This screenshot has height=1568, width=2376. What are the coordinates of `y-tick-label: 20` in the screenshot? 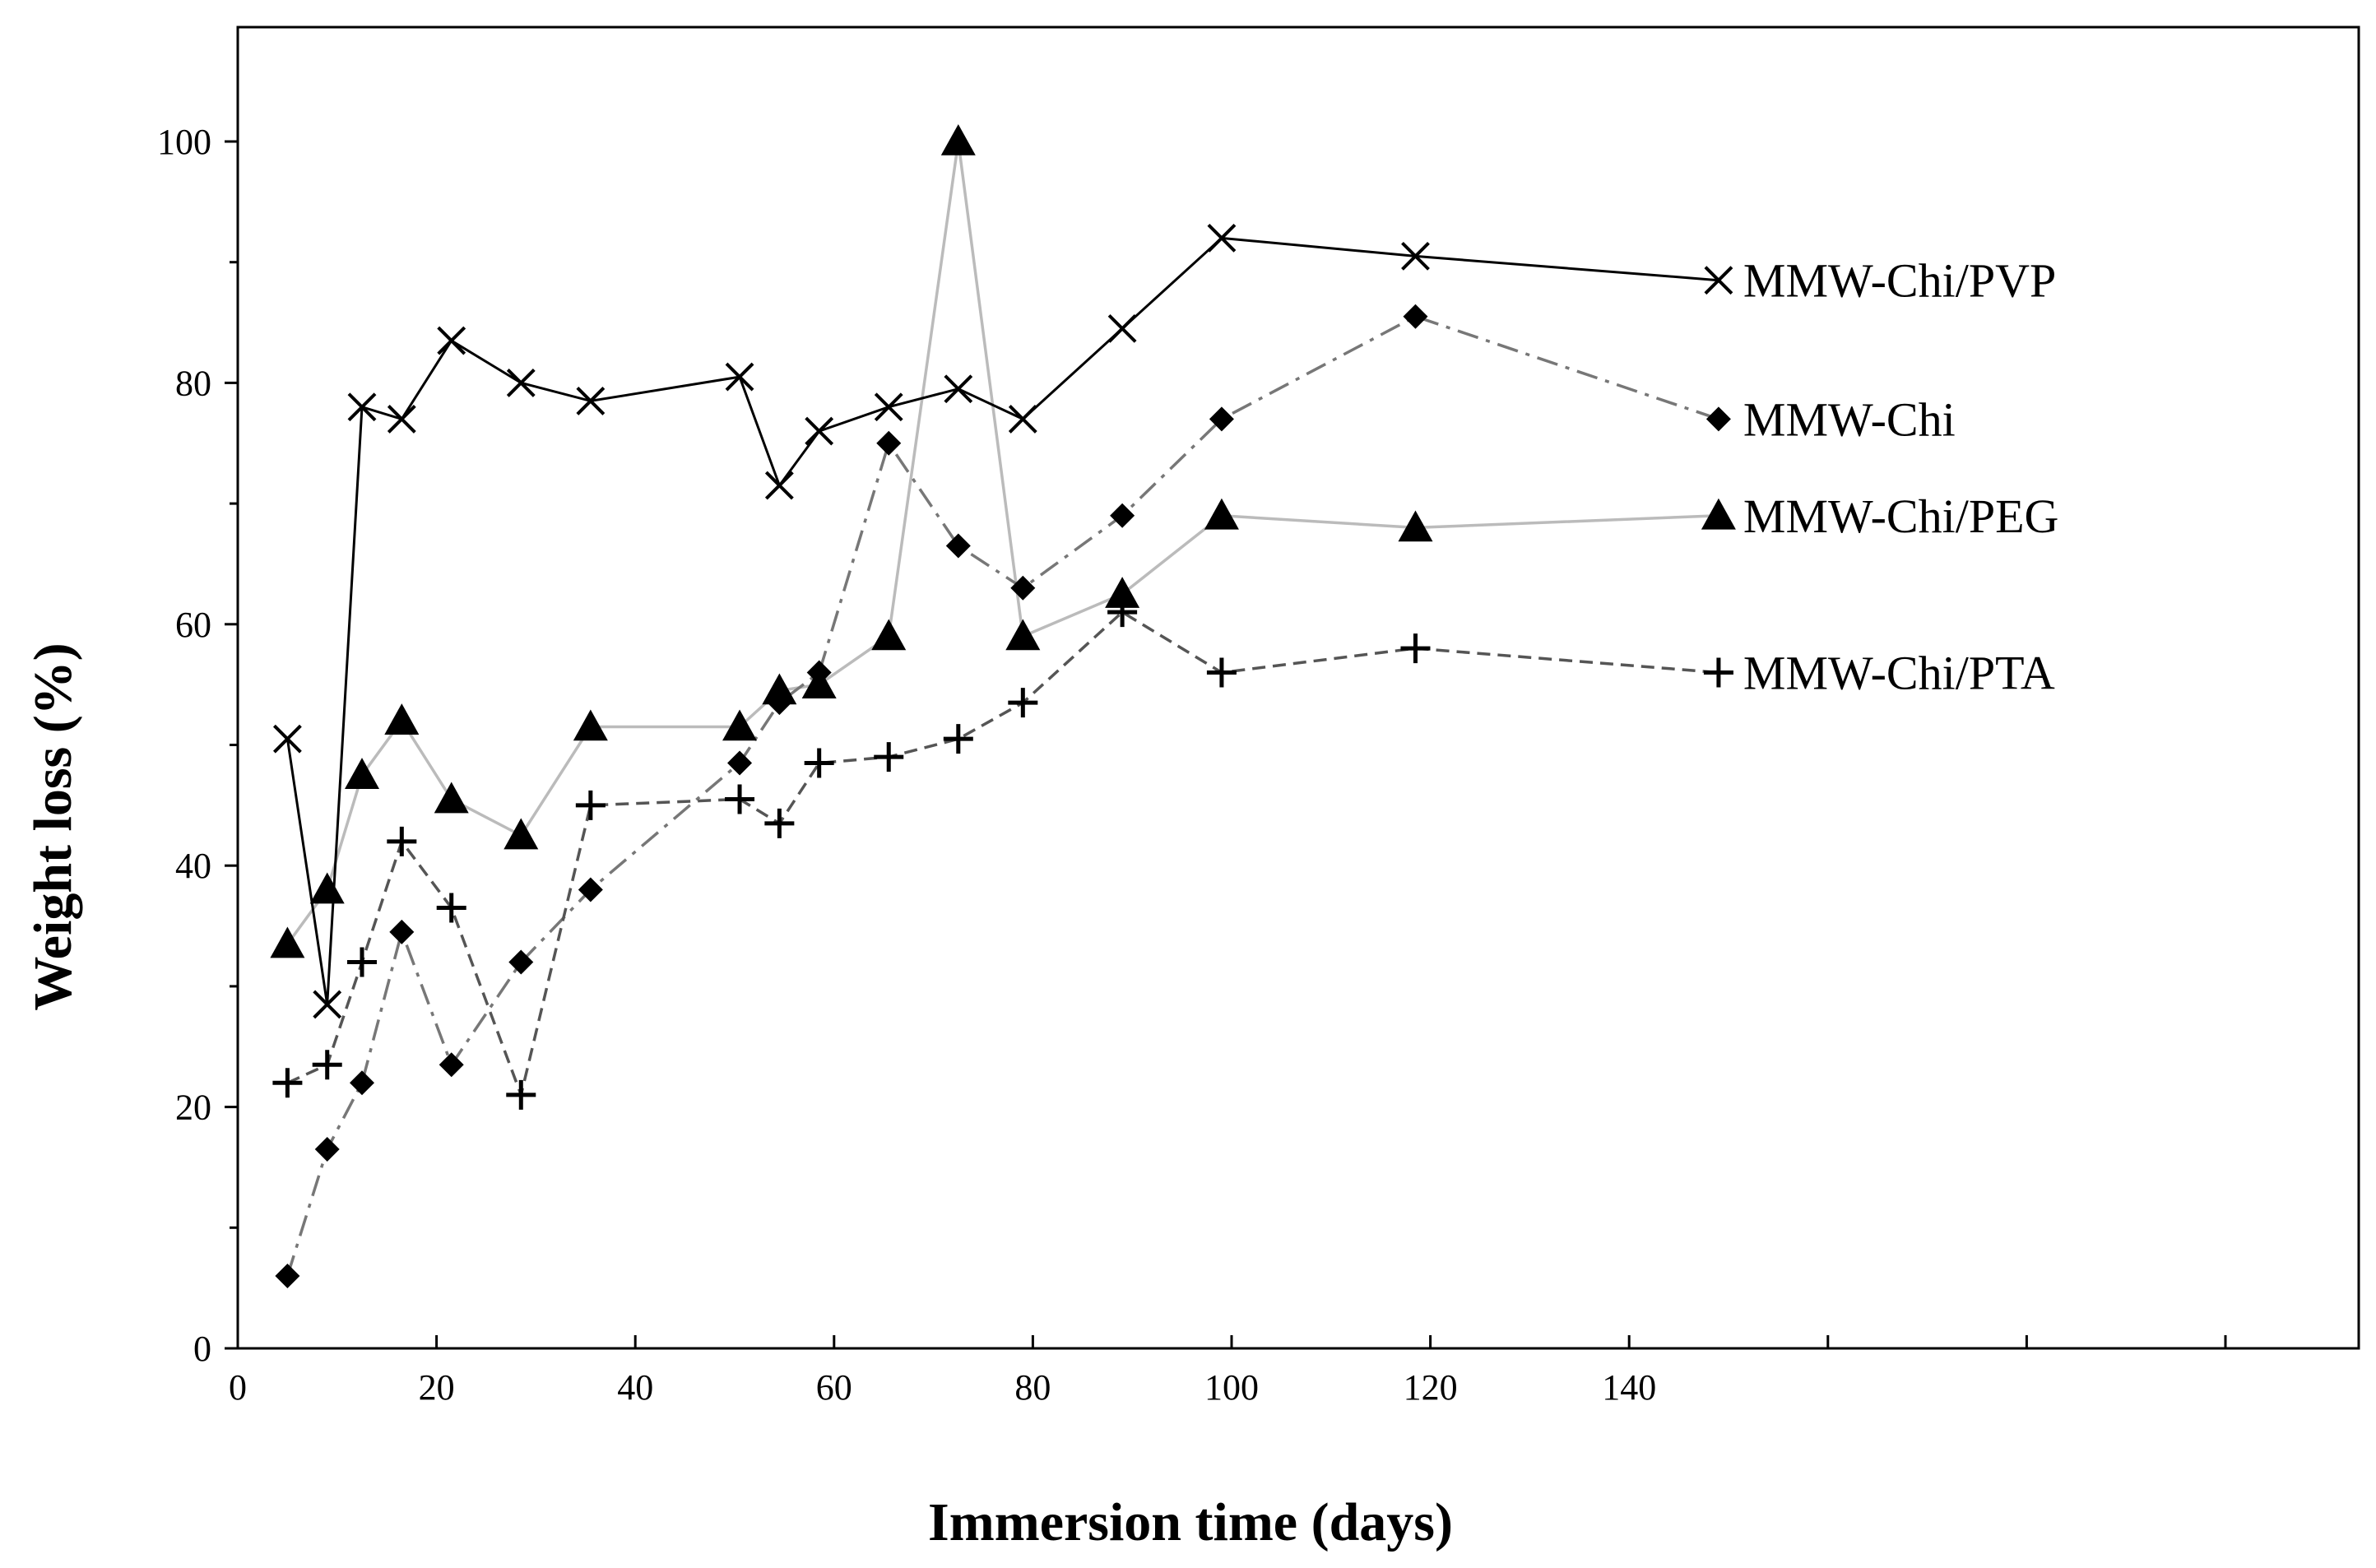 It's located at (193, 1108).